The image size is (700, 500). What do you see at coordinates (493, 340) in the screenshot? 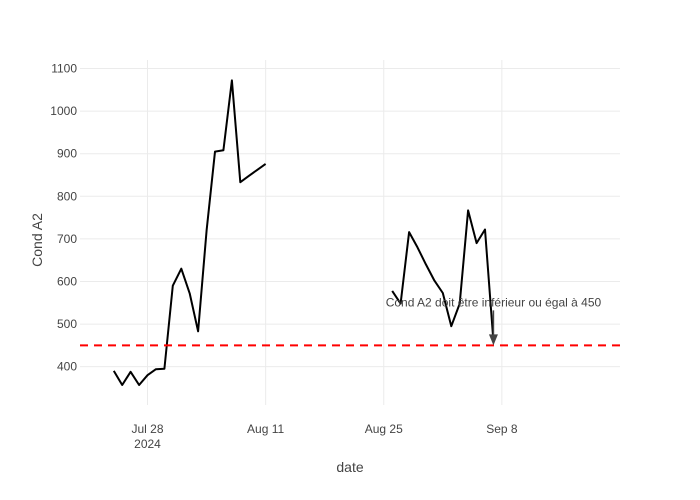
I see `annotation-arrowhead` at bounding box center [493, 340].